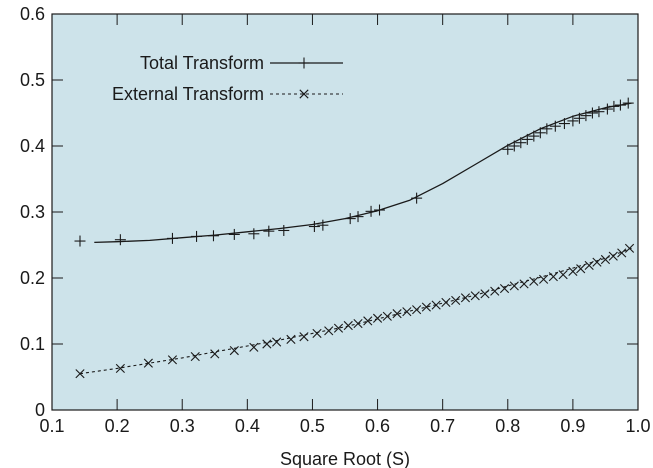 This screenshot has width=653, height=468. I want to click on y-tick-label: 0.6, so click(32, 14).